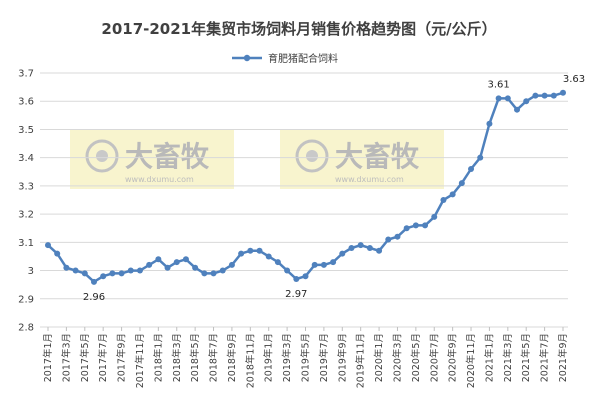 The width and height of the screenshot is (598, 405). Describe the element at coordinates (140, 360) in the screenshot. I see `x-tick-label: 2017年11月` at that location.